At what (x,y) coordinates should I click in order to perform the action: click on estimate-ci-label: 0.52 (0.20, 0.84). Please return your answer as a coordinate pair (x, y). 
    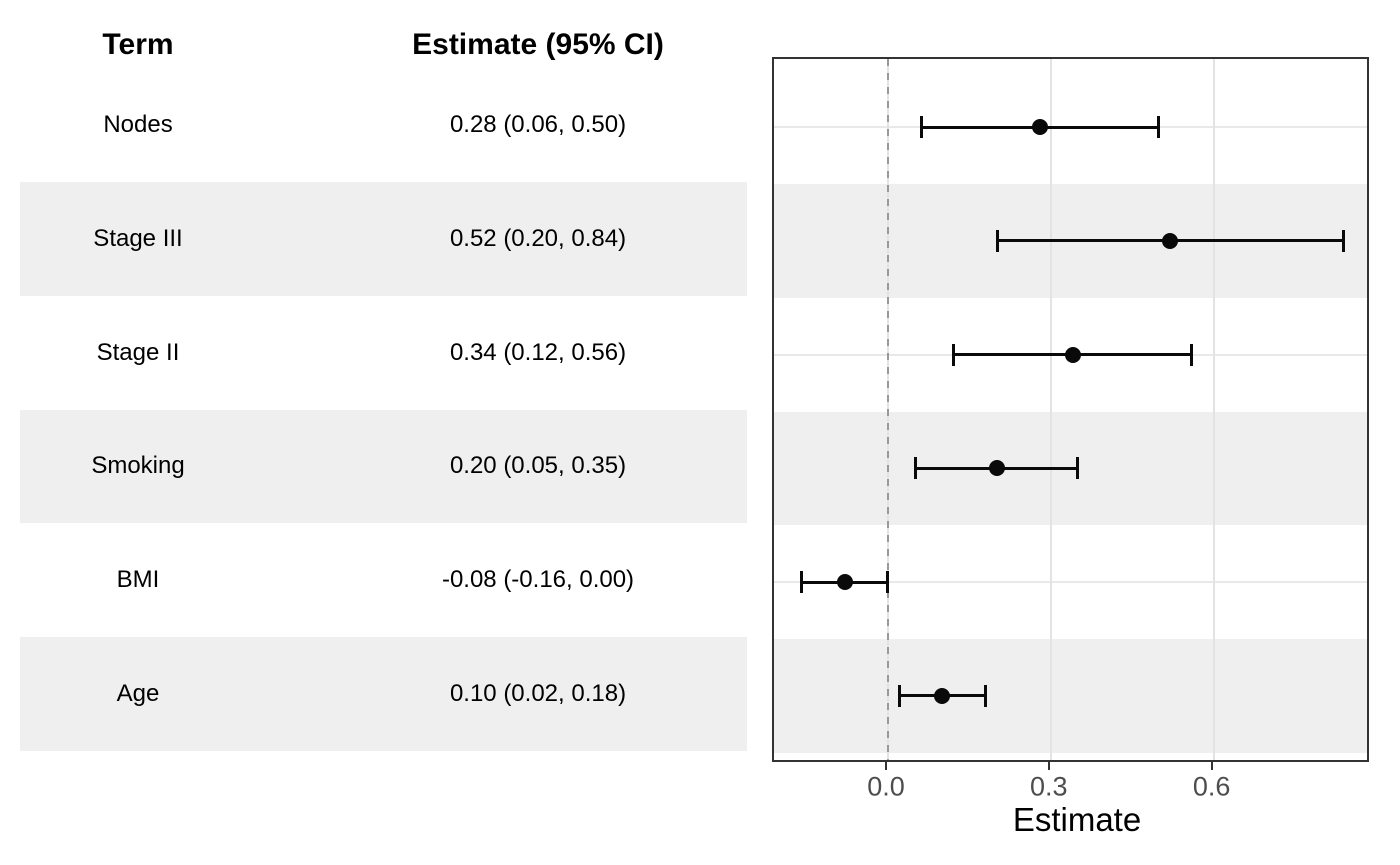
    Looking at the image, I should click on (538, 238).